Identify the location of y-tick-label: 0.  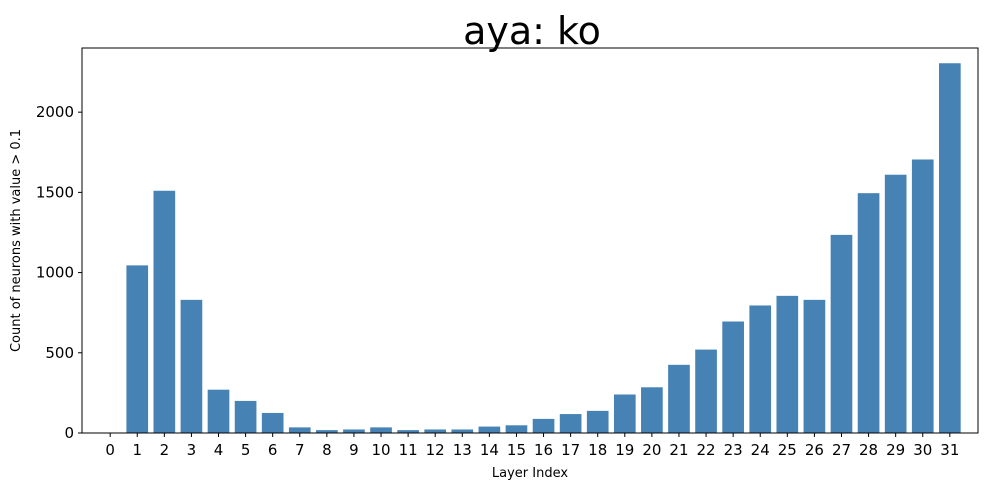
(69, 433).